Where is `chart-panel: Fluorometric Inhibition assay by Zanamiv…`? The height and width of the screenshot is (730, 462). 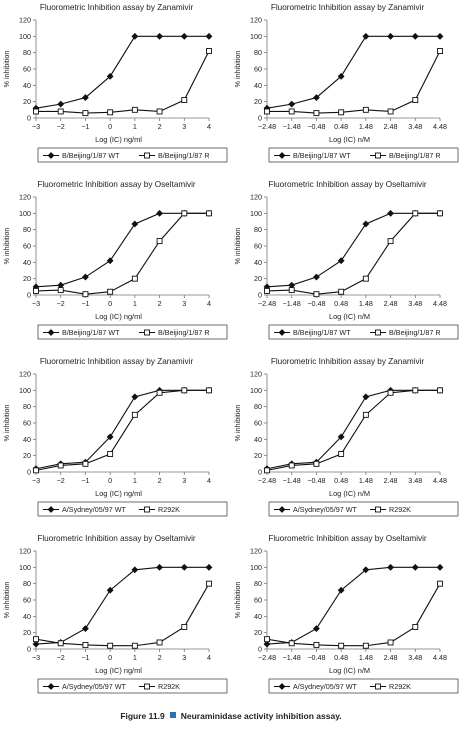 chart-panel: Fluorometric Inhibition assay by Zanamiv… is located at coordinates (346, 445).